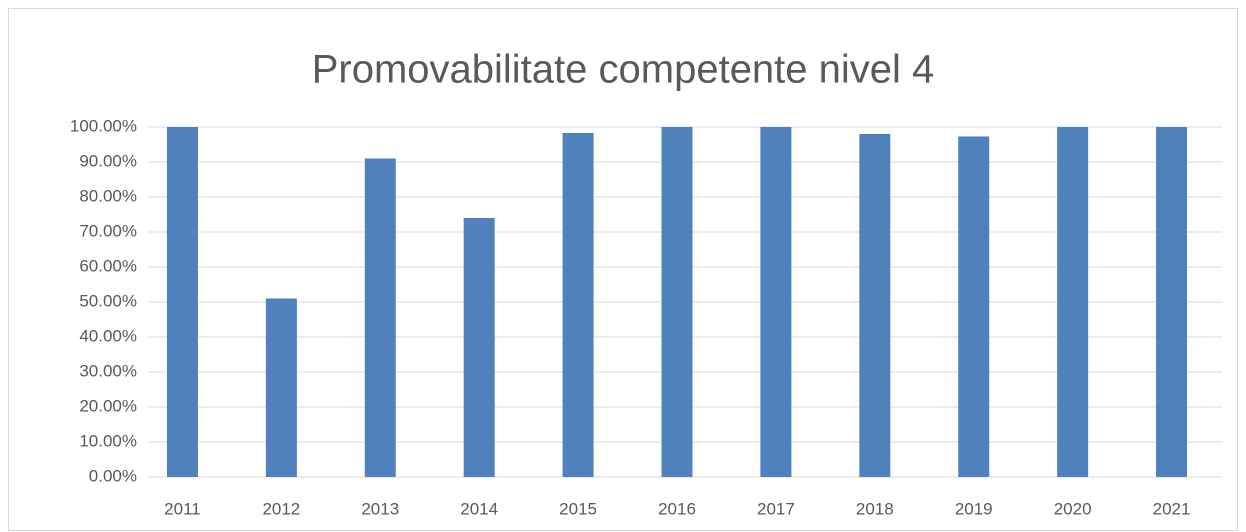  Describe the element at coordinates (1073, 508) in the screenshot. I see `x-tick-label: 2020` at that location.